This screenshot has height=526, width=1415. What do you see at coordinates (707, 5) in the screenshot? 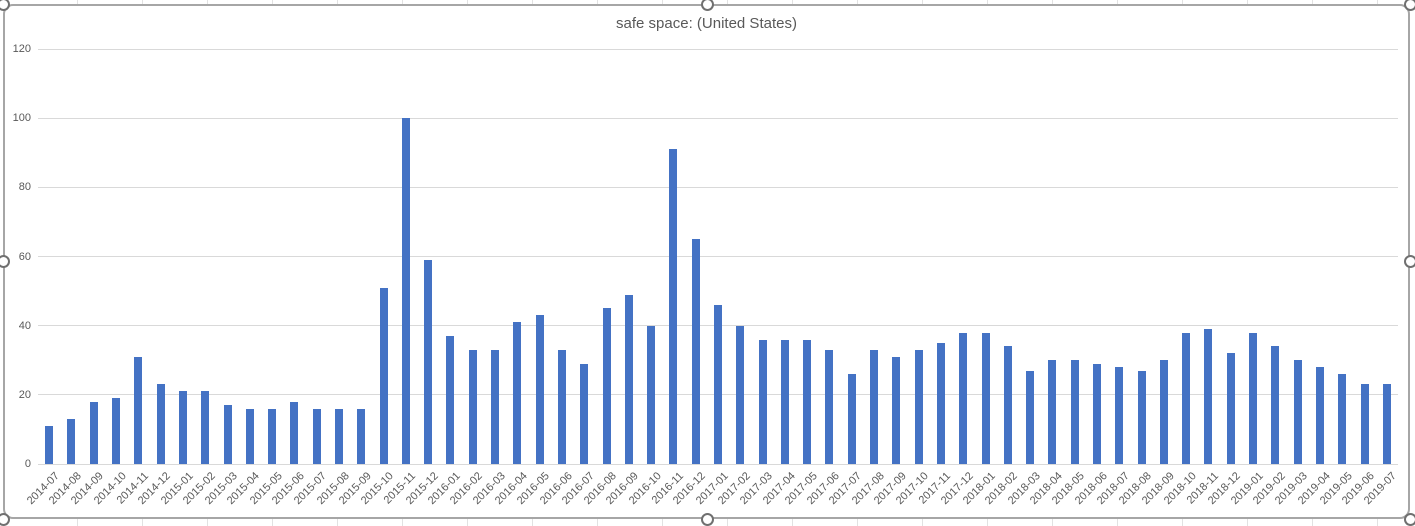
I see `selection-handle-top-center` at bounding box center [707, 5].